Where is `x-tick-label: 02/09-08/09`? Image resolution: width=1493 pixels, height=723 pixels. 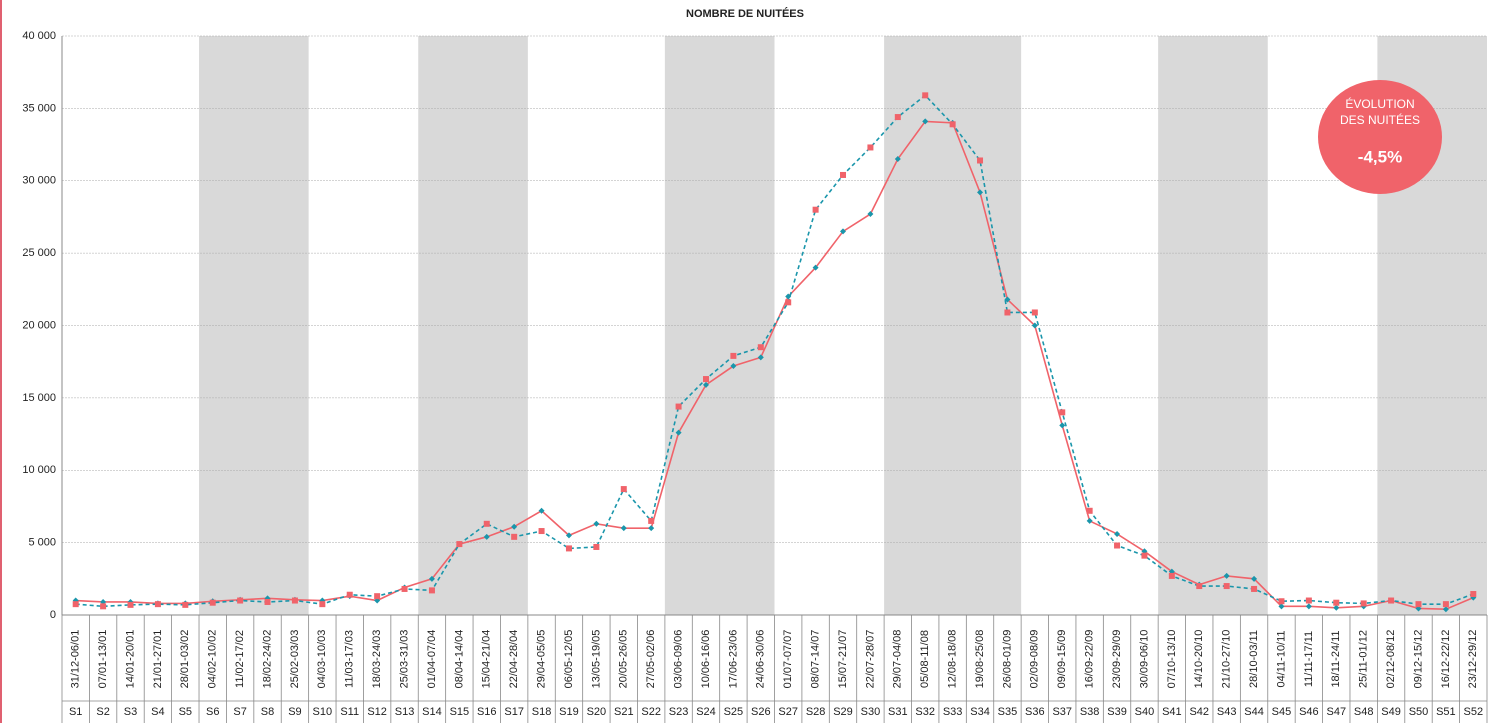 x-tick-label: 02/09-08/09 is located at coordinates (1035, 659).